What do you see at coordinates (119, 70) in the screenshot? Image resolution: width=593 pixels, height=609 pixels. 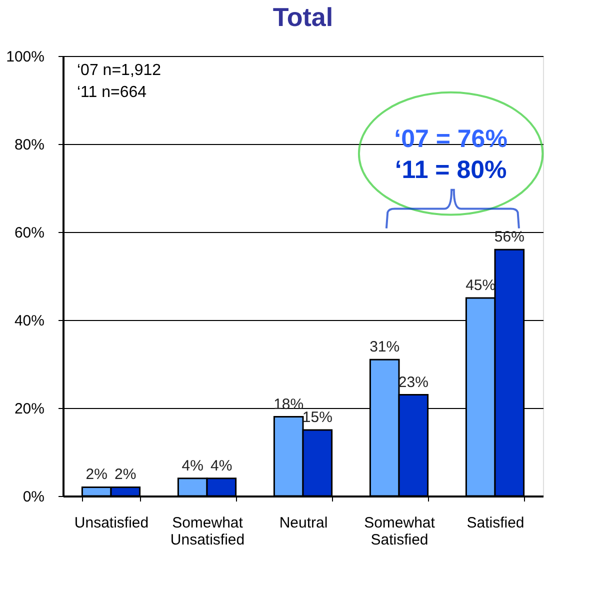 I see `annotation: ‘07 n=1,912` at bounding box center [119, 70].